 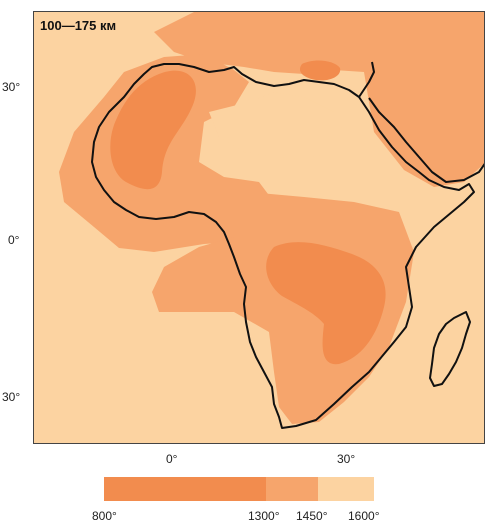 I want to click on zone-800-1300-south, so click(x=326, y=303).